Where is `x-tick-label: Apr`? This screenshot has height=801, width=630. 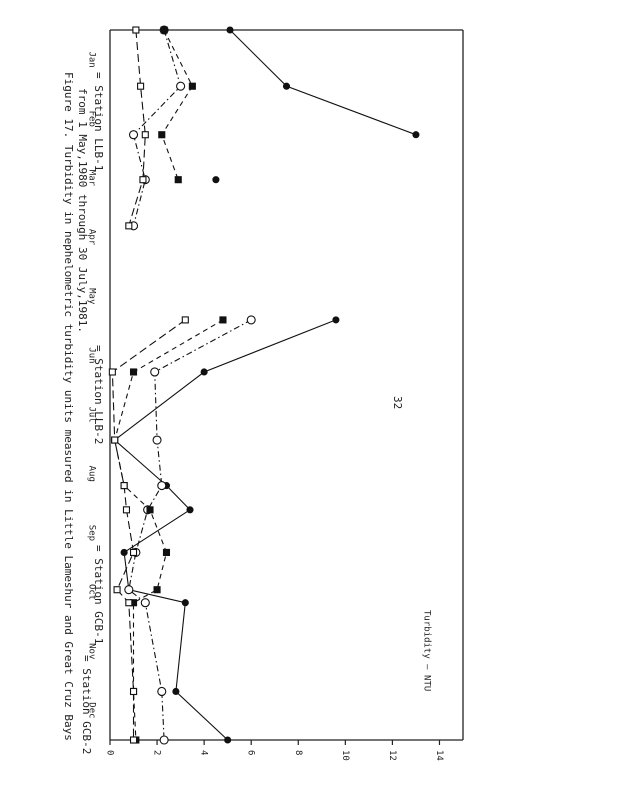 x-tick-label: Apr is located at coordinates (92, 237).